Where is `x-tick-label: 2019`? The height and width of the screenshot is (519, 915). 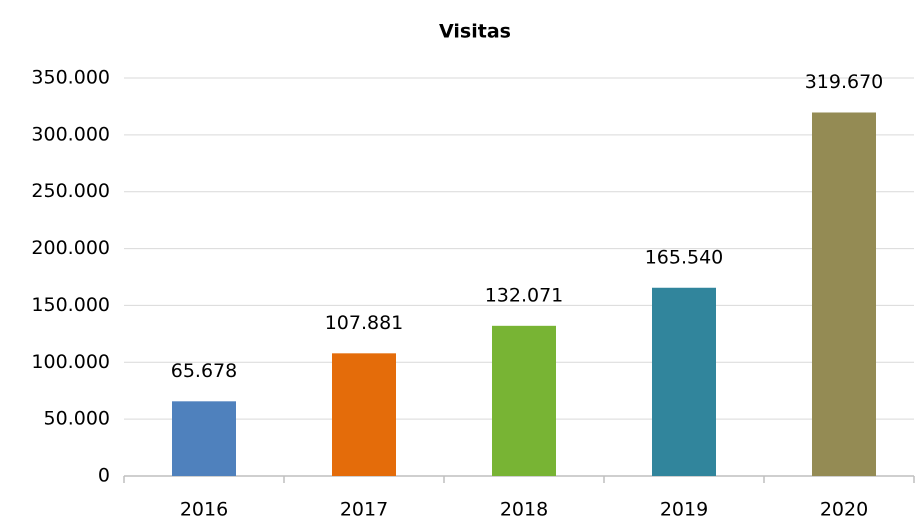
x-tick-label: 2019 is located at coordinates (684, 509).